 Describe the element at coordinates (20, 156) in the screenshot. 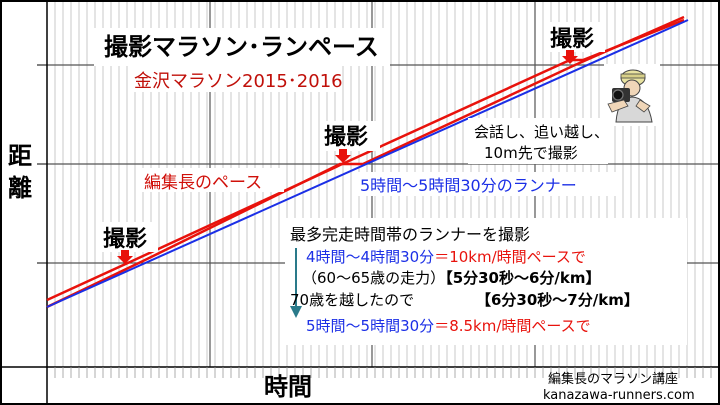

I see `y-axis-label-1: 距` at that location.